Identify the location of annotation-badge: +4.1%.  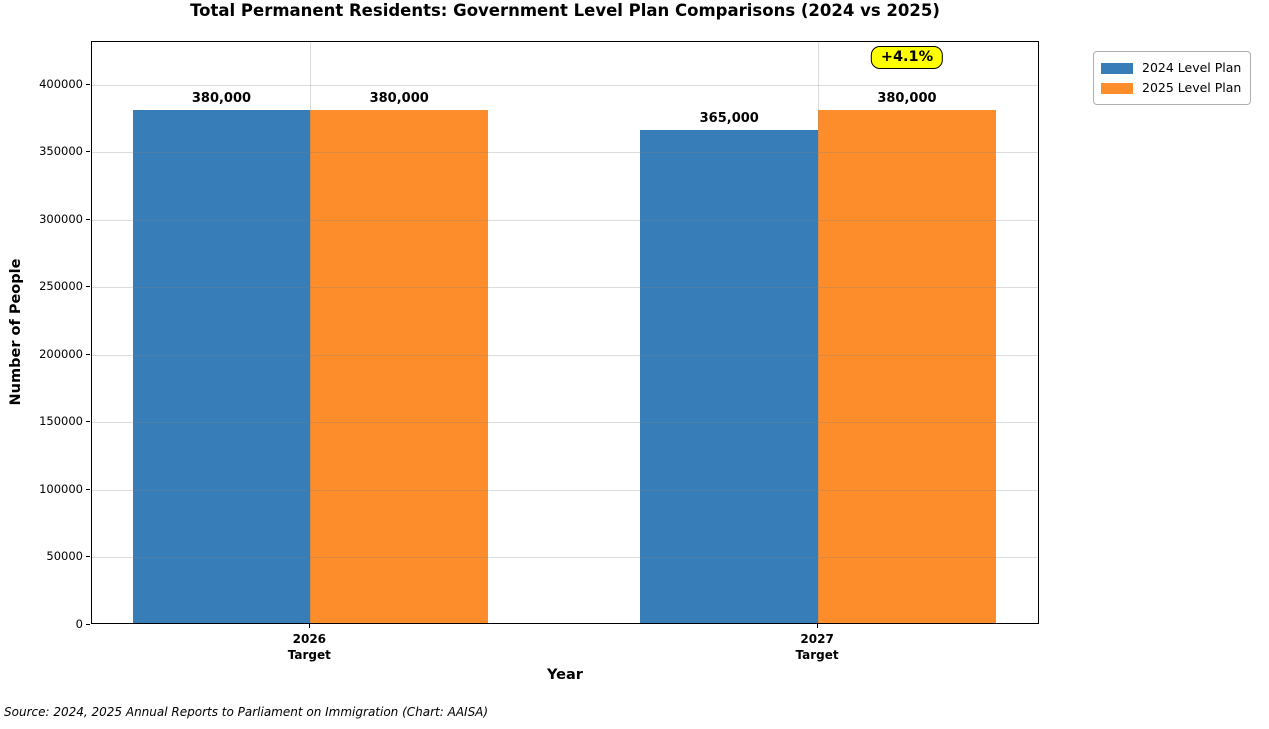
(907, 57).